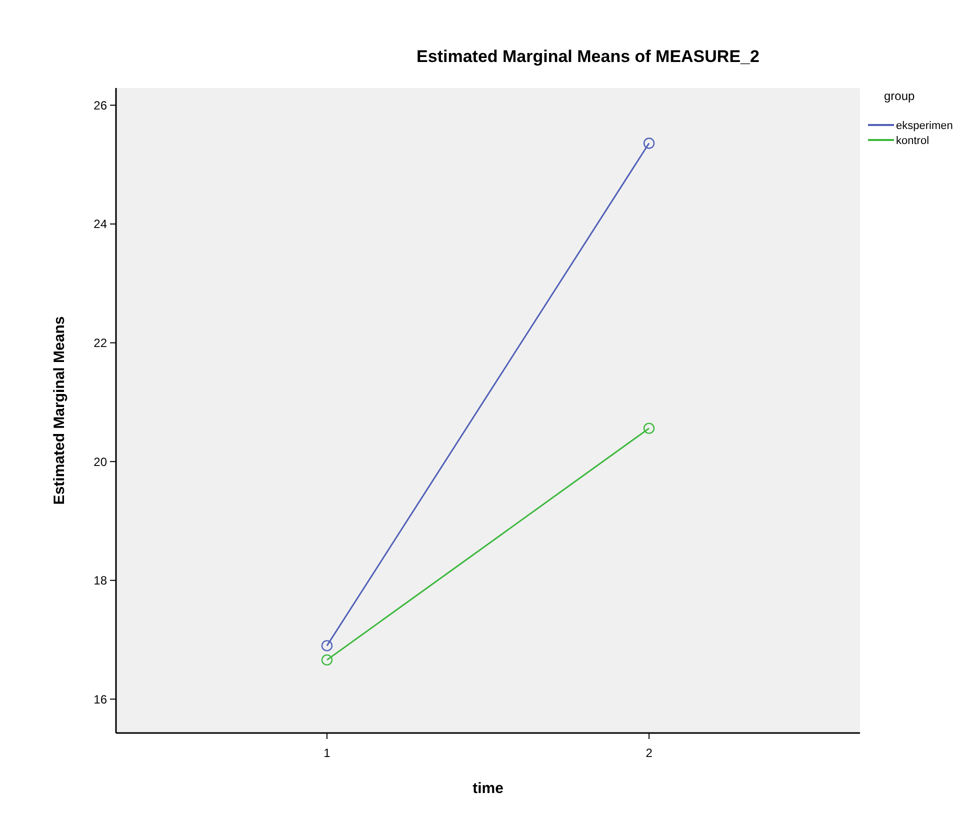 The image size is (979, 828). Describe the element at coordinates (101, 461) in the screenshot. I see `y-tick-label: 20` at that location.